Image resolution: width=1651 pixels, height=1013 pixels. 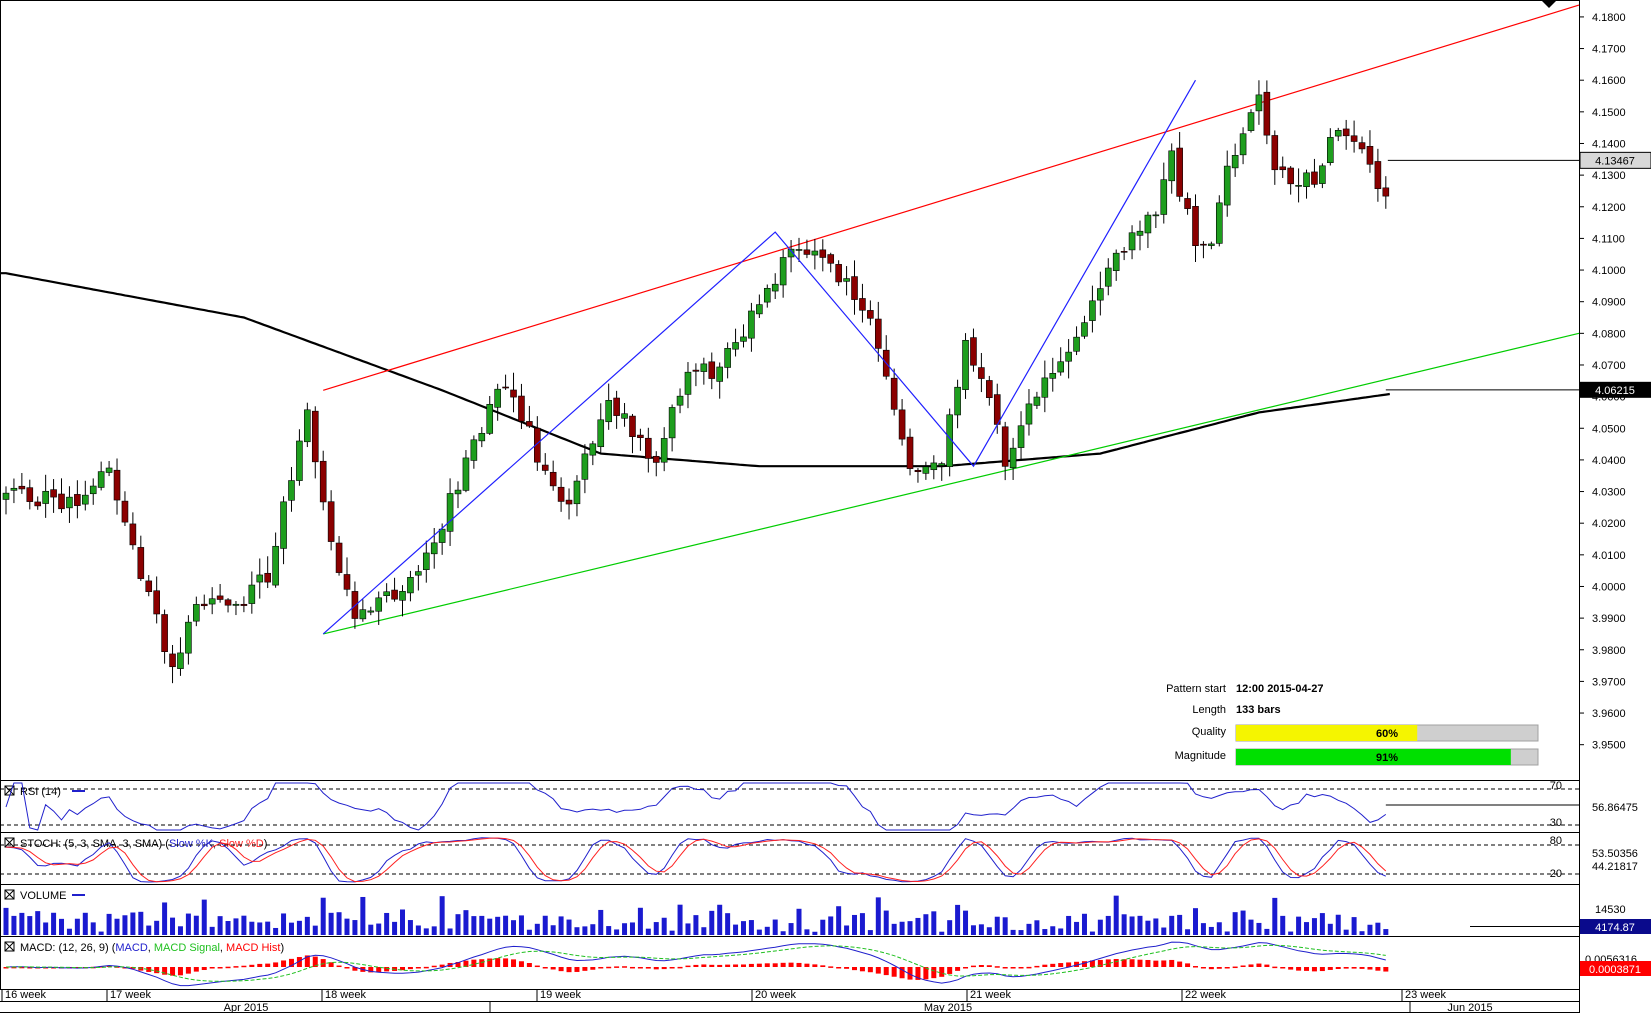 What do you see at coordinates (1556, 841) in the screenshot?
I see `stoch-level-80: 80` at bounding box center [1556, 841].